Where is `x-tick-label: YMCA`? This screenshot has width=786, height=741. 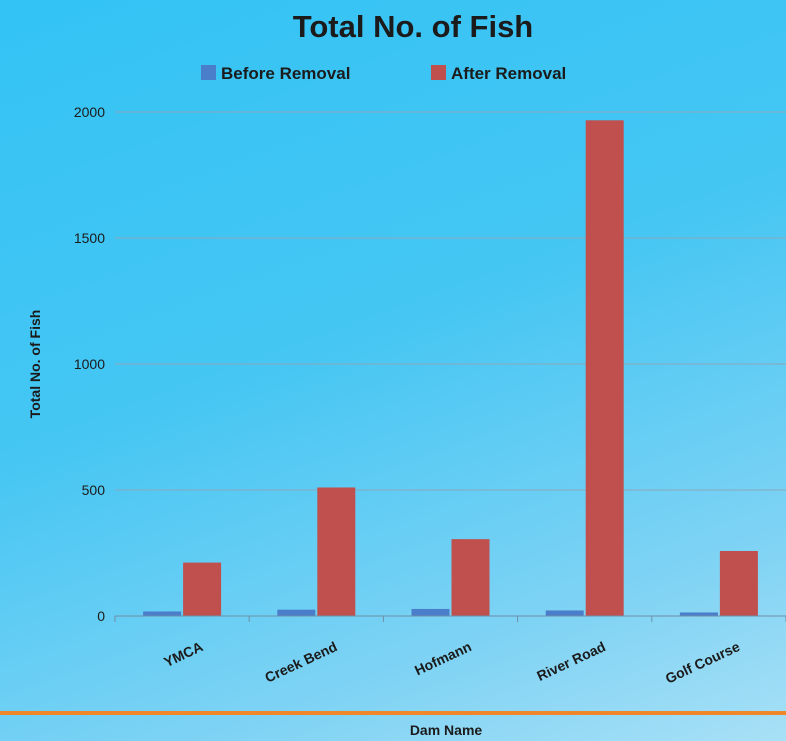
x-tick-label: YMCA is located at coordinates (183, 654).